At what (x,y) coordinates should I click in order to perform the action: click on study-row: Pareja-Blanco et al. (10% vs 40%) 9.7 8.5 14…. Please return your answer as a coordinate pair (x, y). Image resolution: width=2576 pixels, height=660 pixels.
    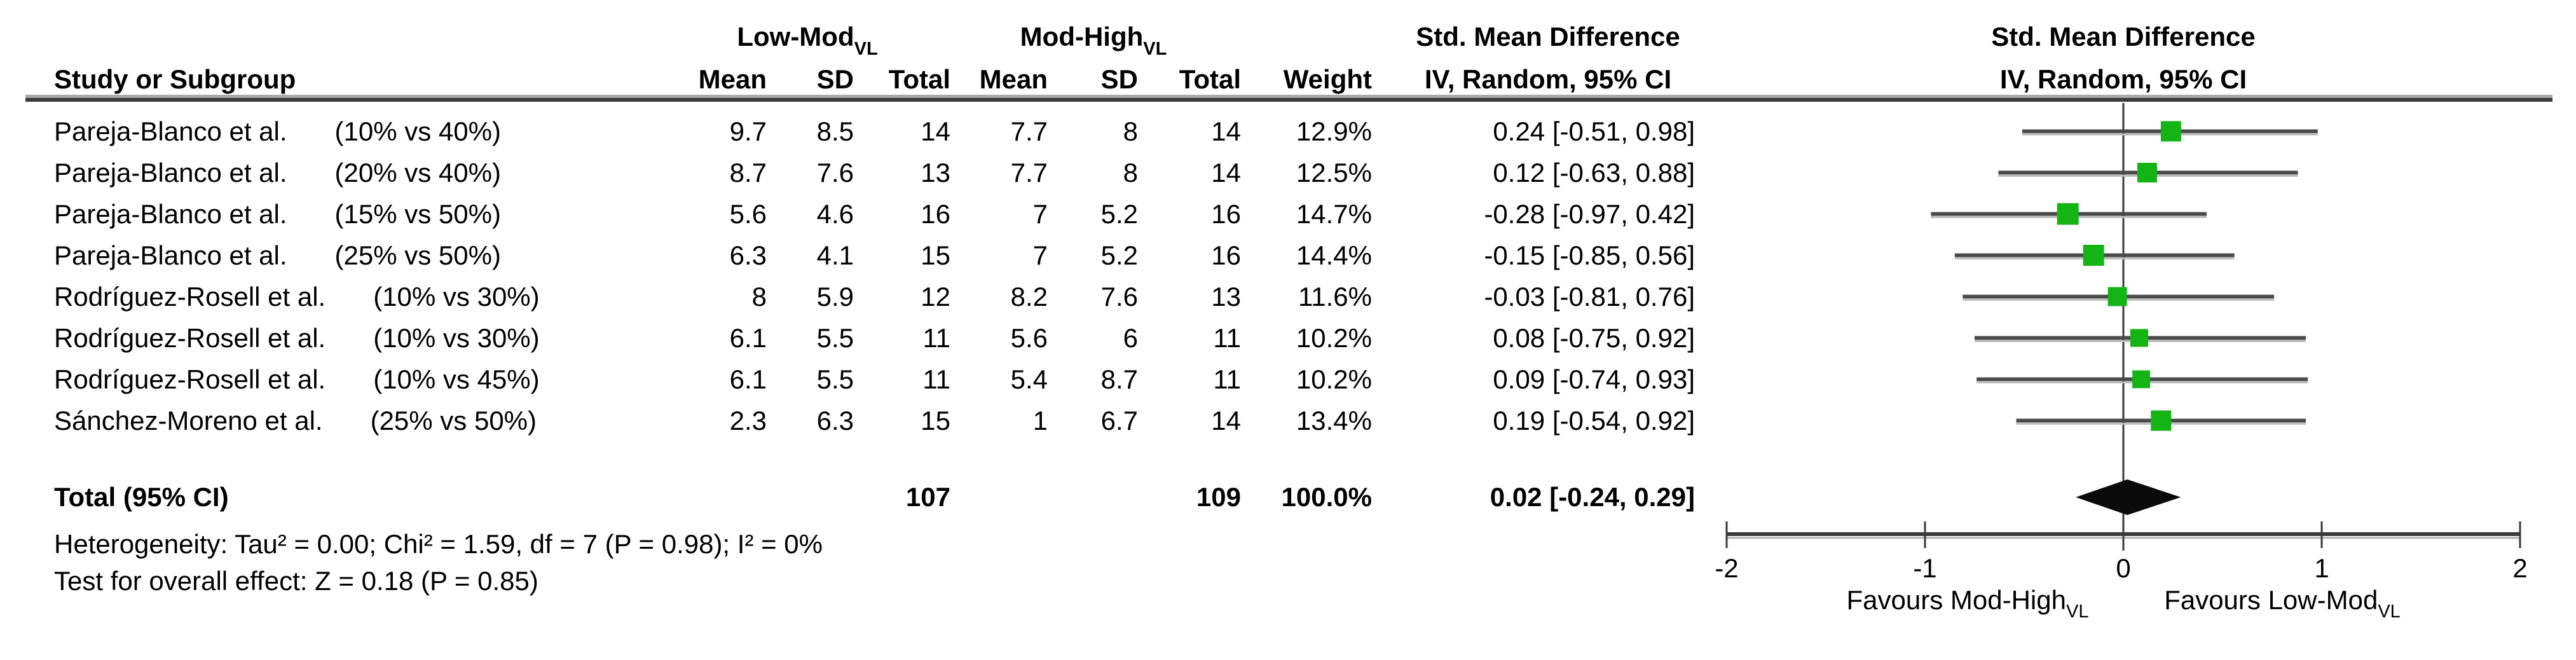
    Looking at the image, I should click on (1288, 131).